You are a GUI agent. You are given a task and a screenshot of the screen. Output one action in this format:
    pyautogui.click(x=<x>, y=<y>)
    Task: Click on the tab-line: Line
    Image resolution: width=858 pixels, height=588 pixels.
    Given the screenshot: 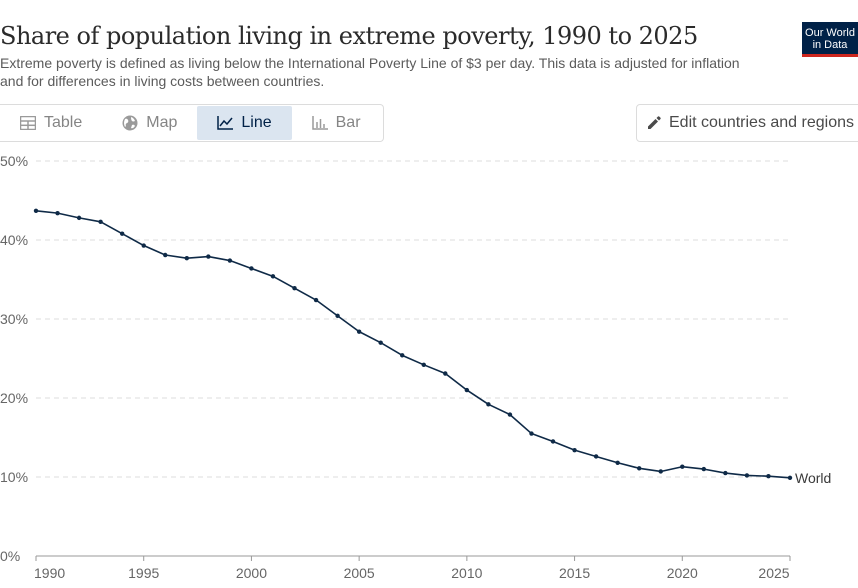 What is the action you would take?
    pyautogui.click(x=244, y=123)
    